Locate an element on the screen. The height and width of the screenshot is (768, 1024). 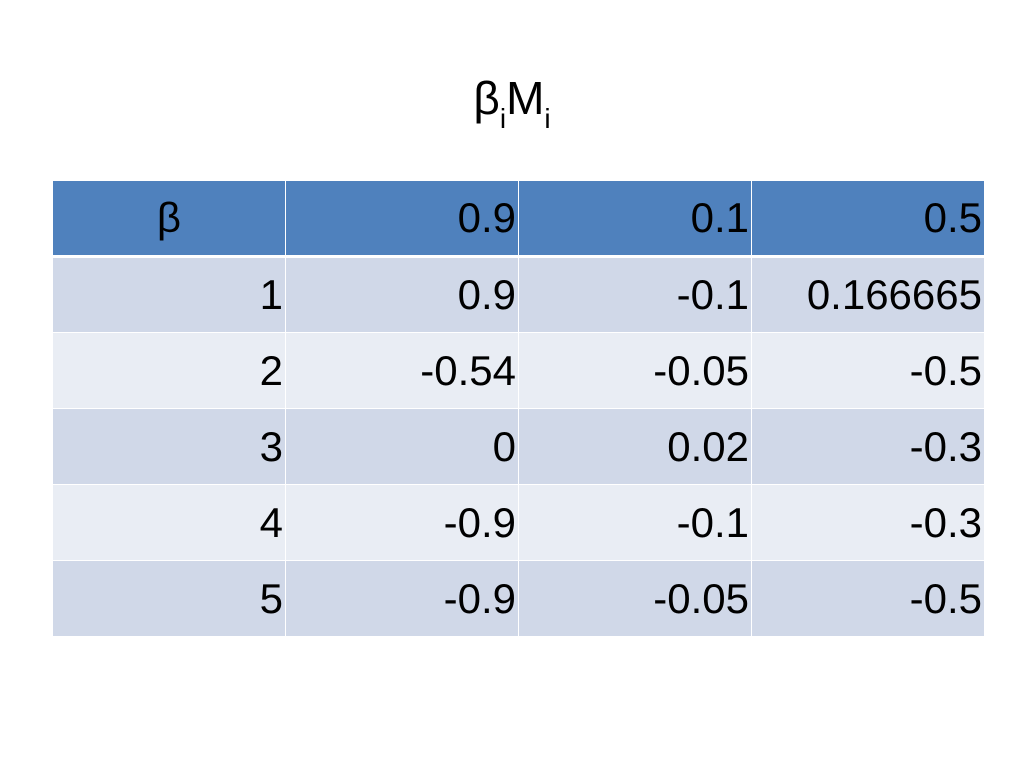
table-row: 5 -0.9 -0.05 -0.5 is located at coordinates (518, 598).